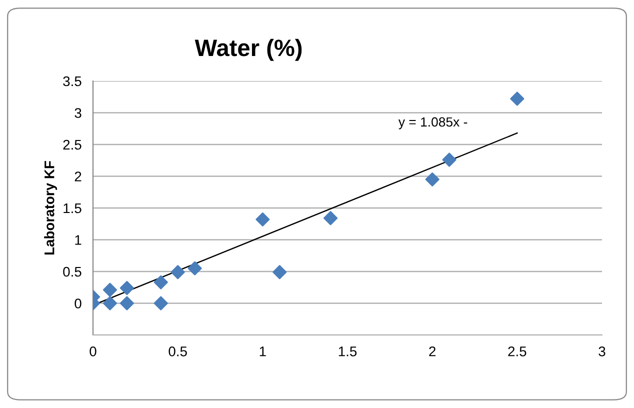 This screenshot has width=634, height=408. What do you see at coordinates (248, 49) in the screenshot?
I see `chart-title: Water (%)` at bounding box center [248, 49].